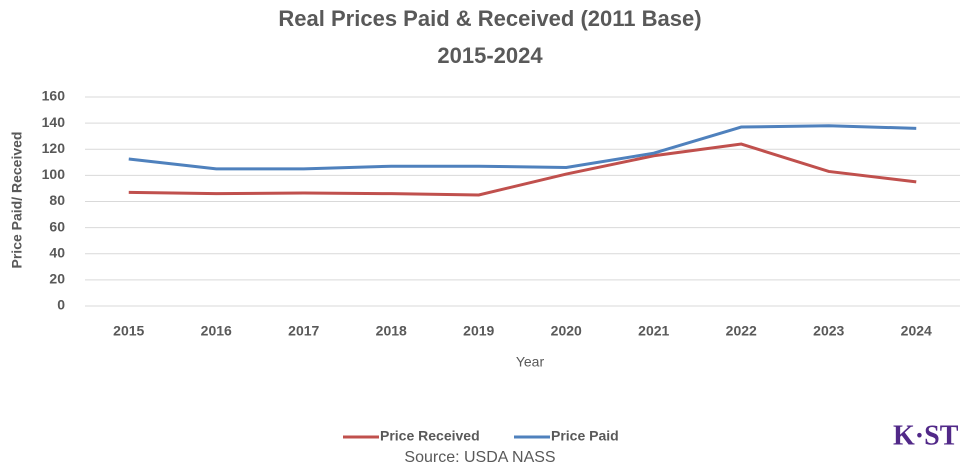  I want to click on x-tick-label: 2018, so click(391, 331).